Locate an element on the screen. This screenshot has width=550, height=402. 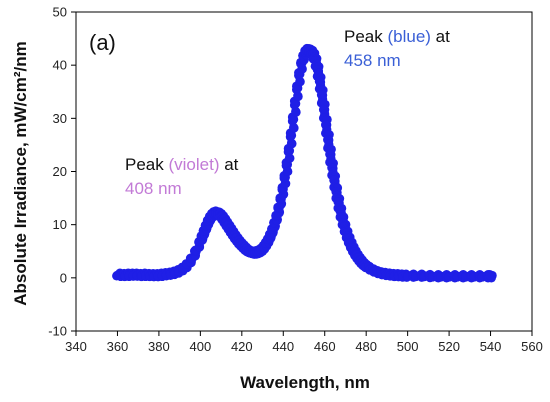
data-point is located at coordinates (490, 275).